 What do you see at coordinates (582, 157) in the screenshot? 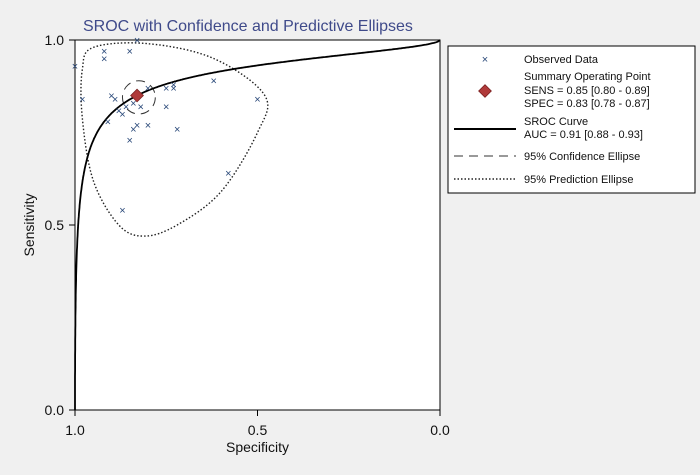
I see `legend-confidence-label: 95% Confidence Ellipse` at bounding box center [582, 157].